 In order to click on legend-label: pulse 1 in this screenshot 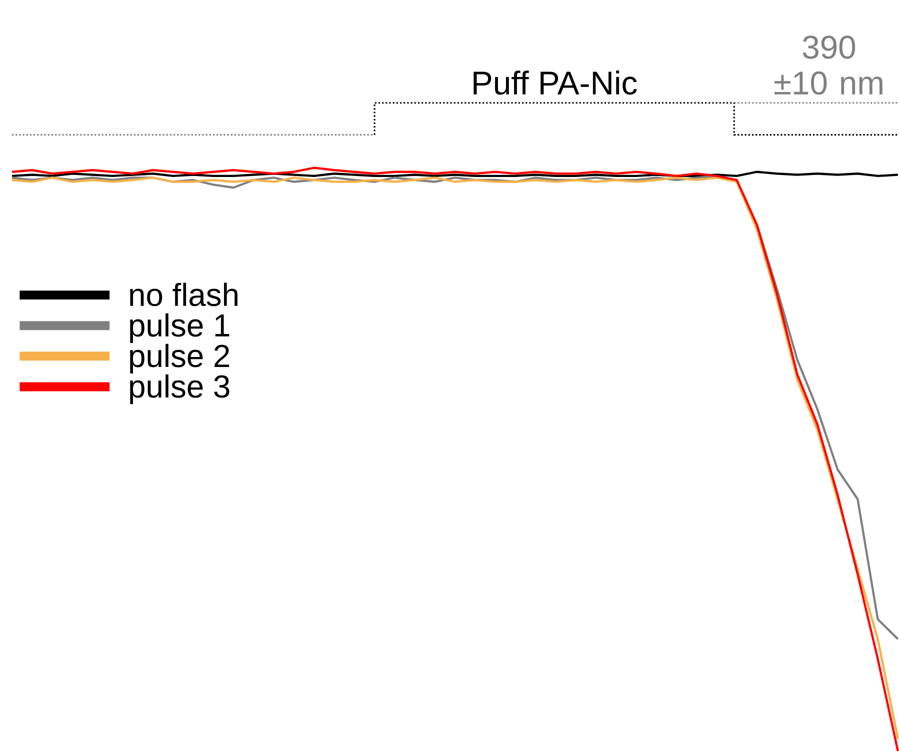, I will do `click(180, 328)`.